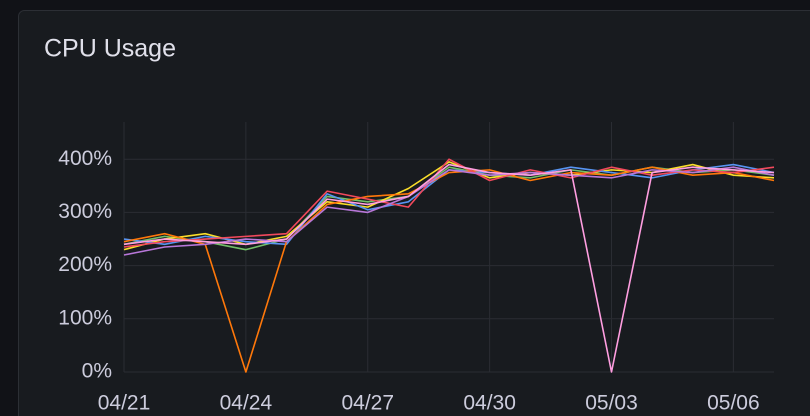 The height and width of the screenshot is (416, 810). I want to click on chart-title: CPU Usage, so click(110, 49).